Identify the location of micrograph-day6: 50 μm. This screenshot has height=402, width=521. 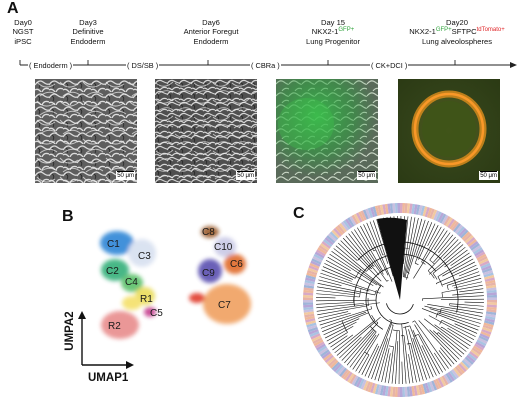
(206, 131).